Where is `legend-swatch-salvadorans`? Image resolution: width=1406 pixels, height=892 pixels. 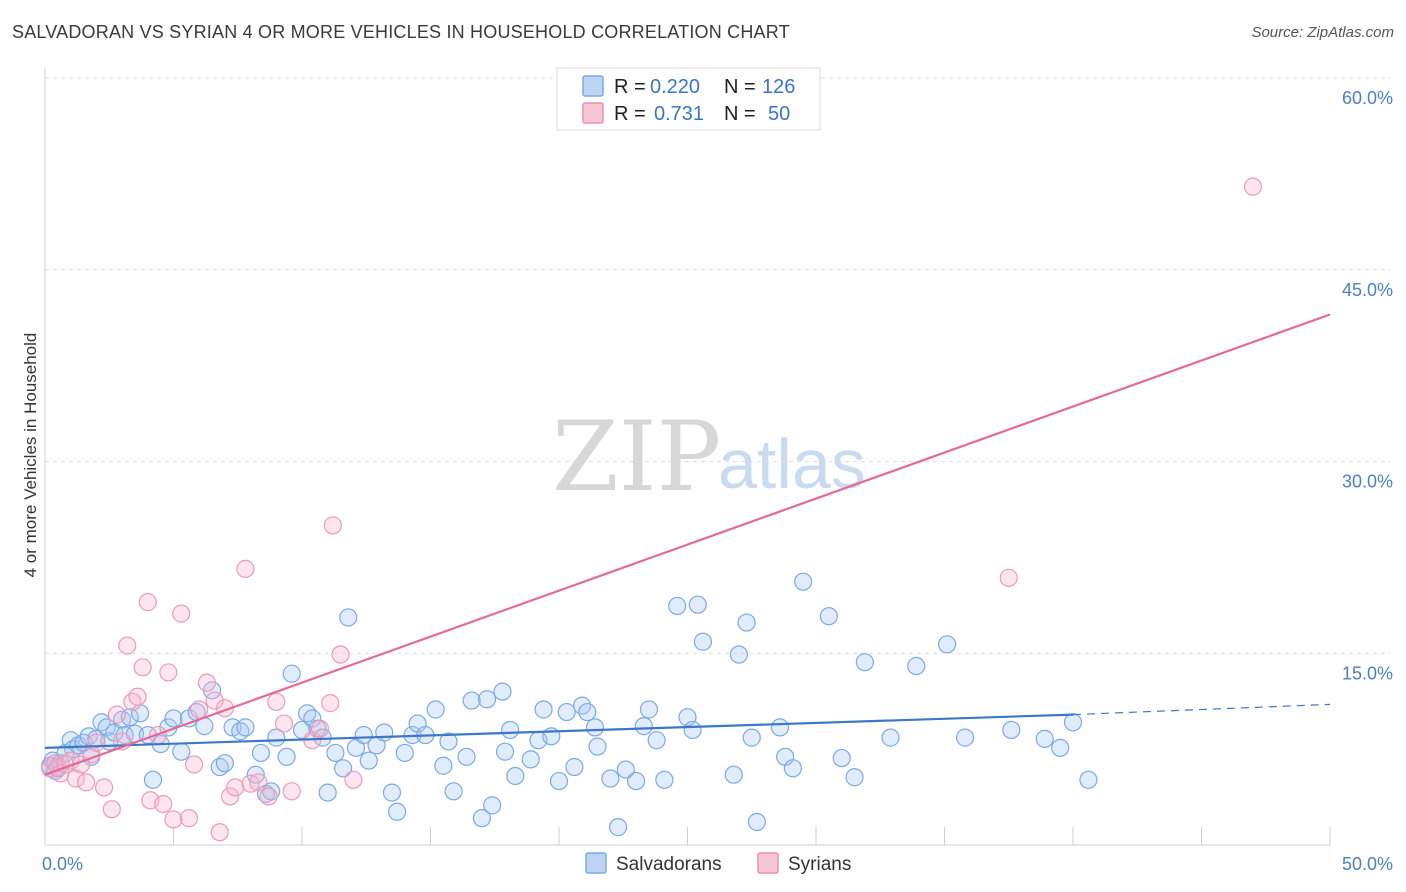
legend-swatch-salvadorans is located at coordinates (593, 86).